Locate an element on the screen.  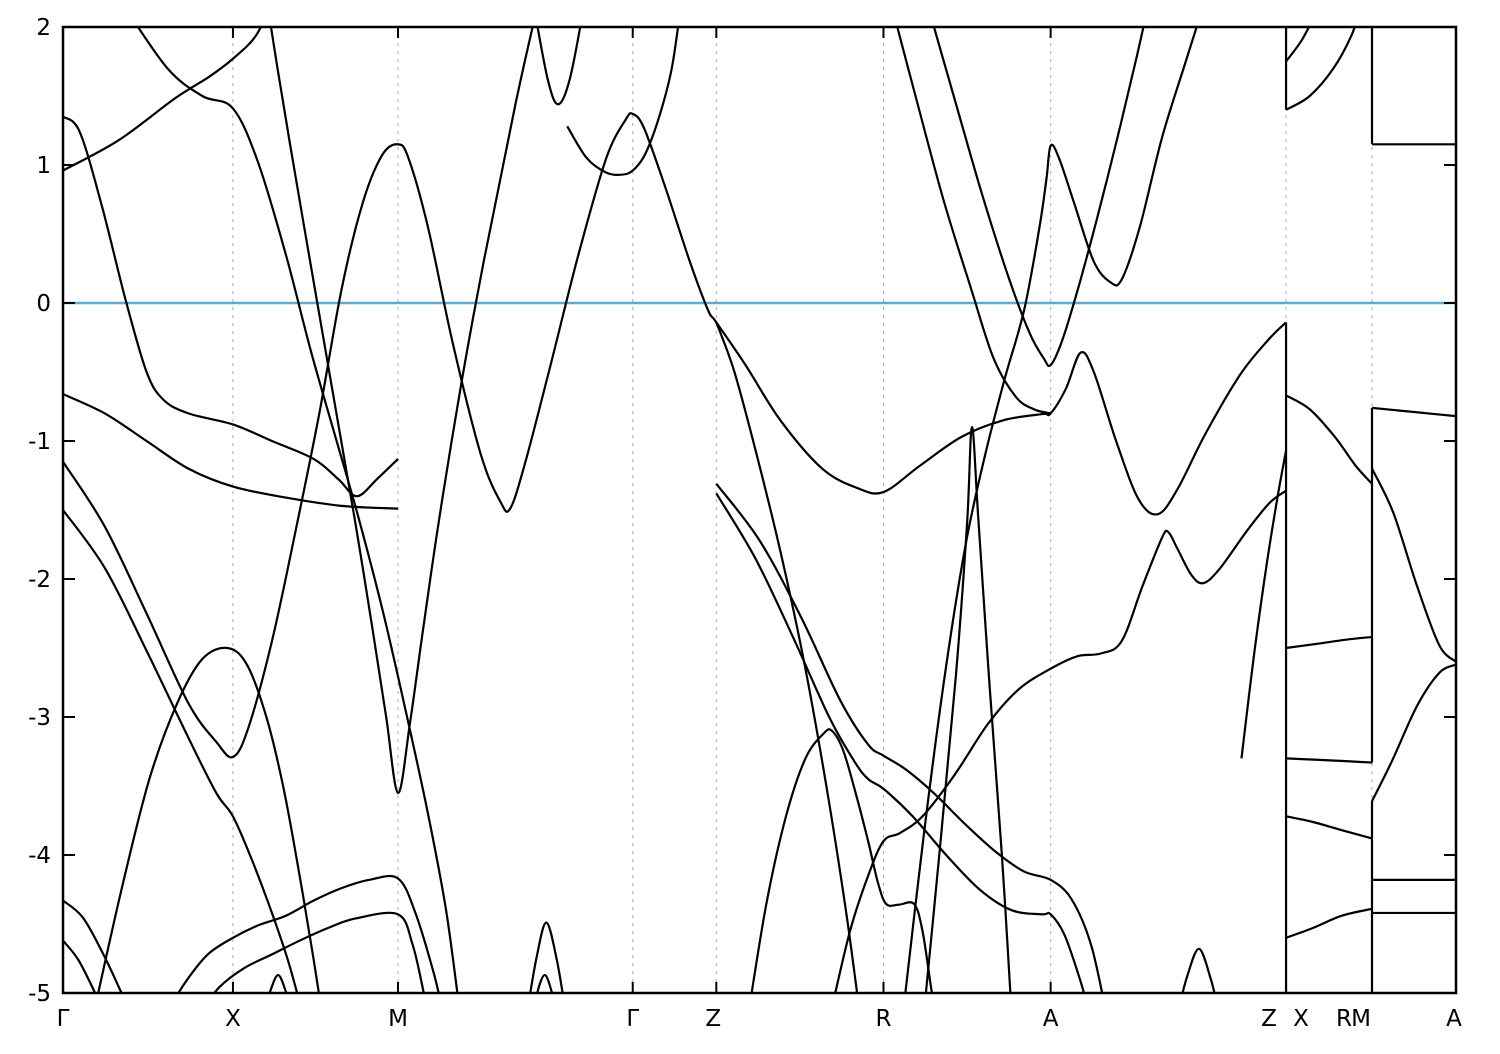
y-axis-label: -1 is located at coordinates (39, 442).